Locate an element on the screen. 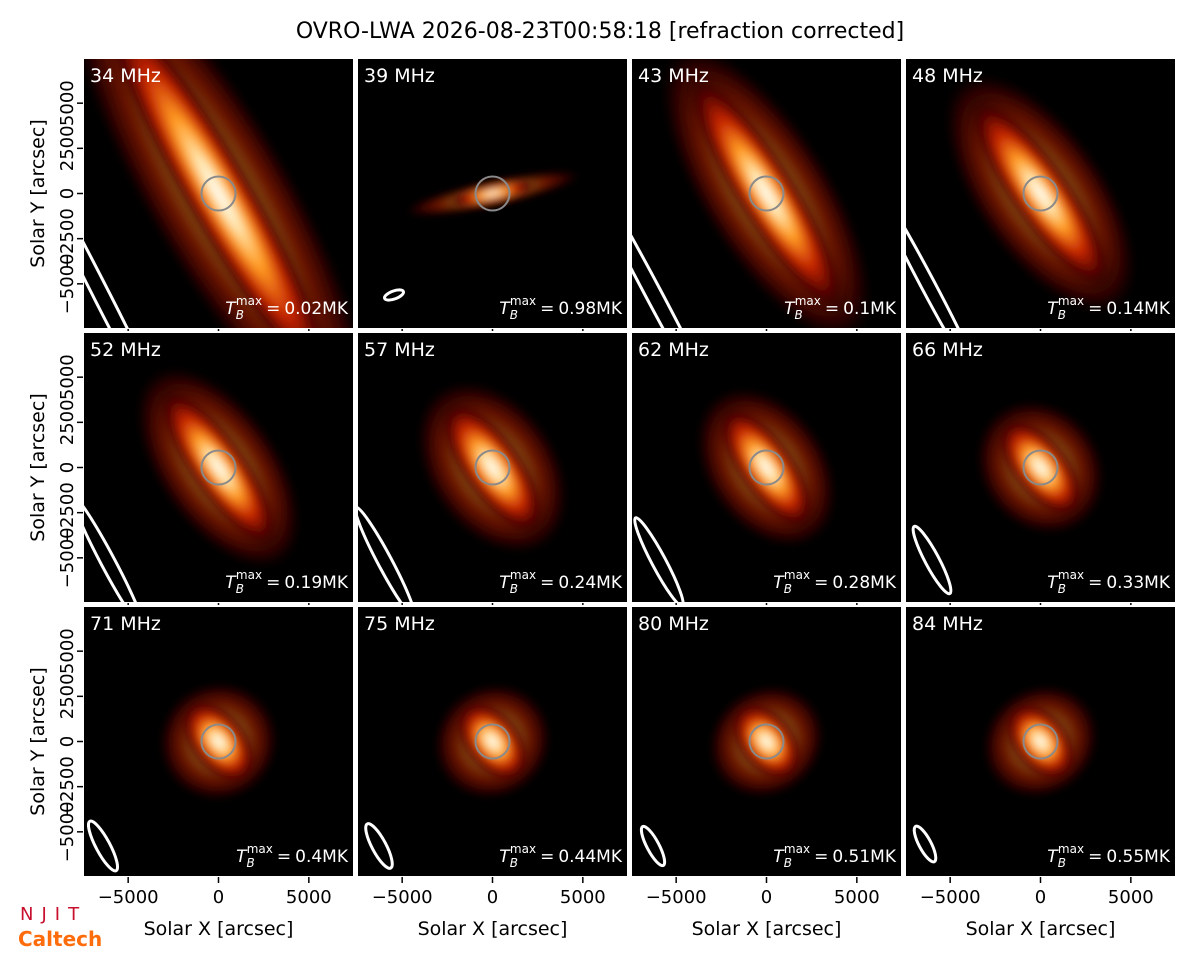  tmax-label: TBmax = 0.19MK is located at coordinates (287, 582).